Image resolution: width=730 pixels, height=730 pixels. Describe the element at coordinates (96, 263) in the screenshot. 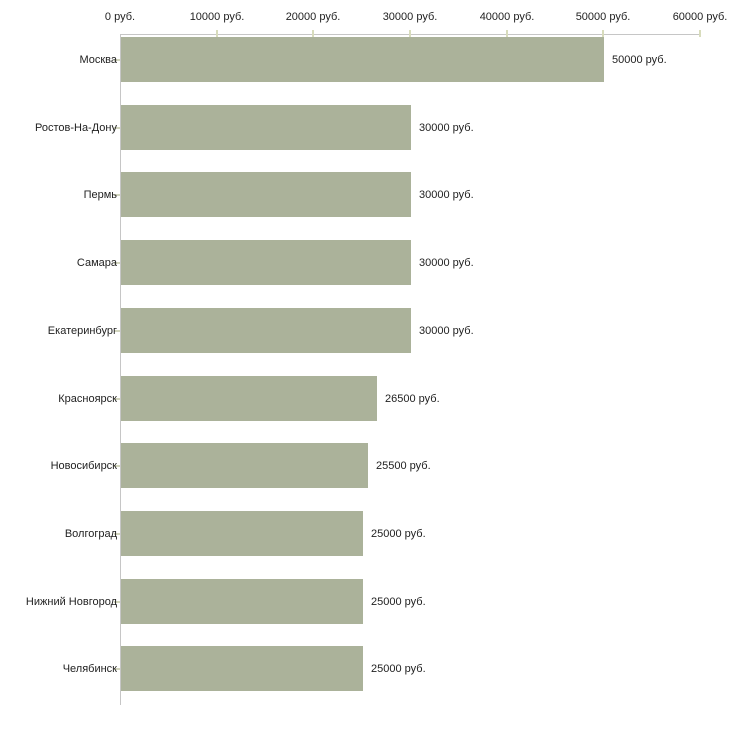

I see `category-label: Самара` at that location.